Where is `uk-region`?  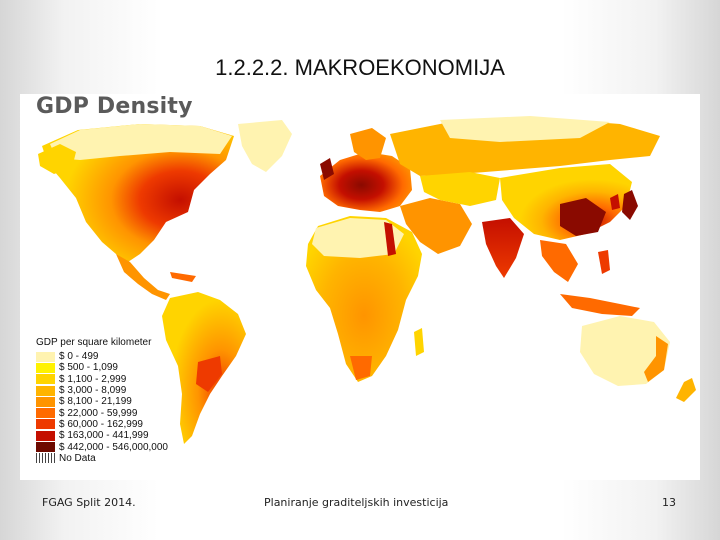 uk-region is located at coordinates (327, 169).